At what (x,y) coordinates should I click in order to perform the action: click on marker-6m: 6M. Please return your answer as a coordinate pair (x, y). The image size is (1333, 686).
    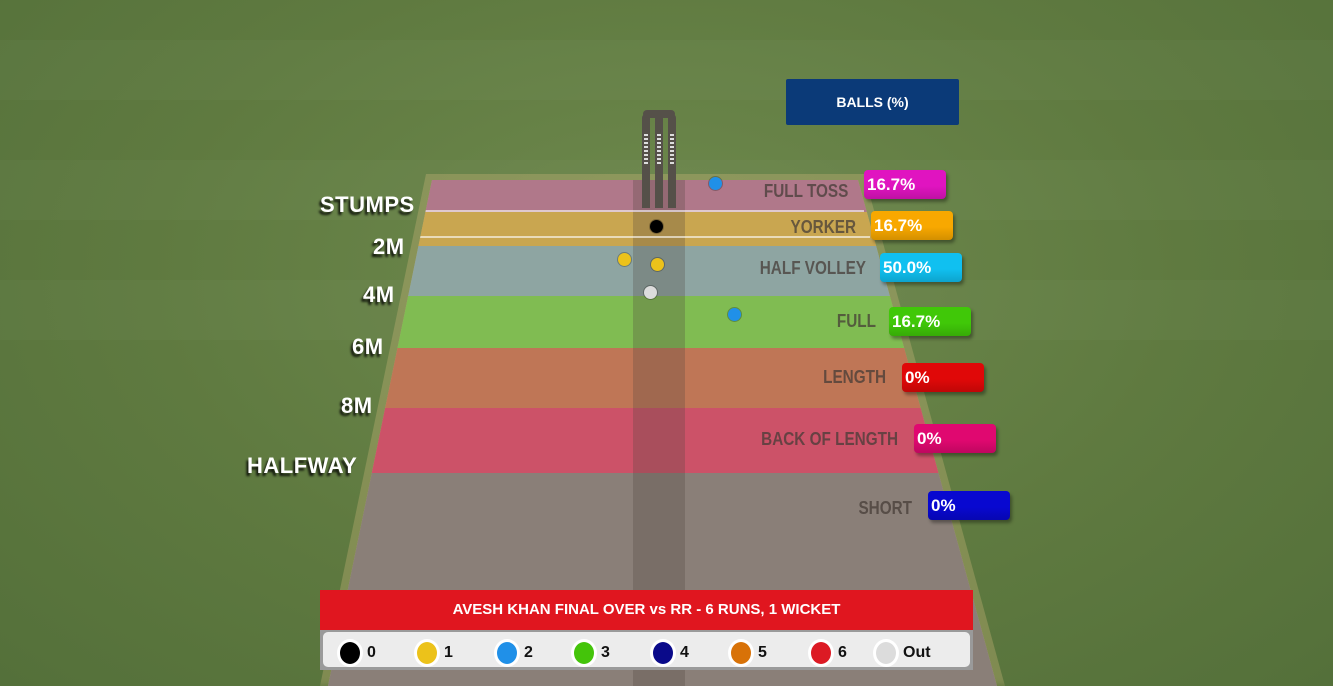
    Looking at the image, I should click on (368, 346).